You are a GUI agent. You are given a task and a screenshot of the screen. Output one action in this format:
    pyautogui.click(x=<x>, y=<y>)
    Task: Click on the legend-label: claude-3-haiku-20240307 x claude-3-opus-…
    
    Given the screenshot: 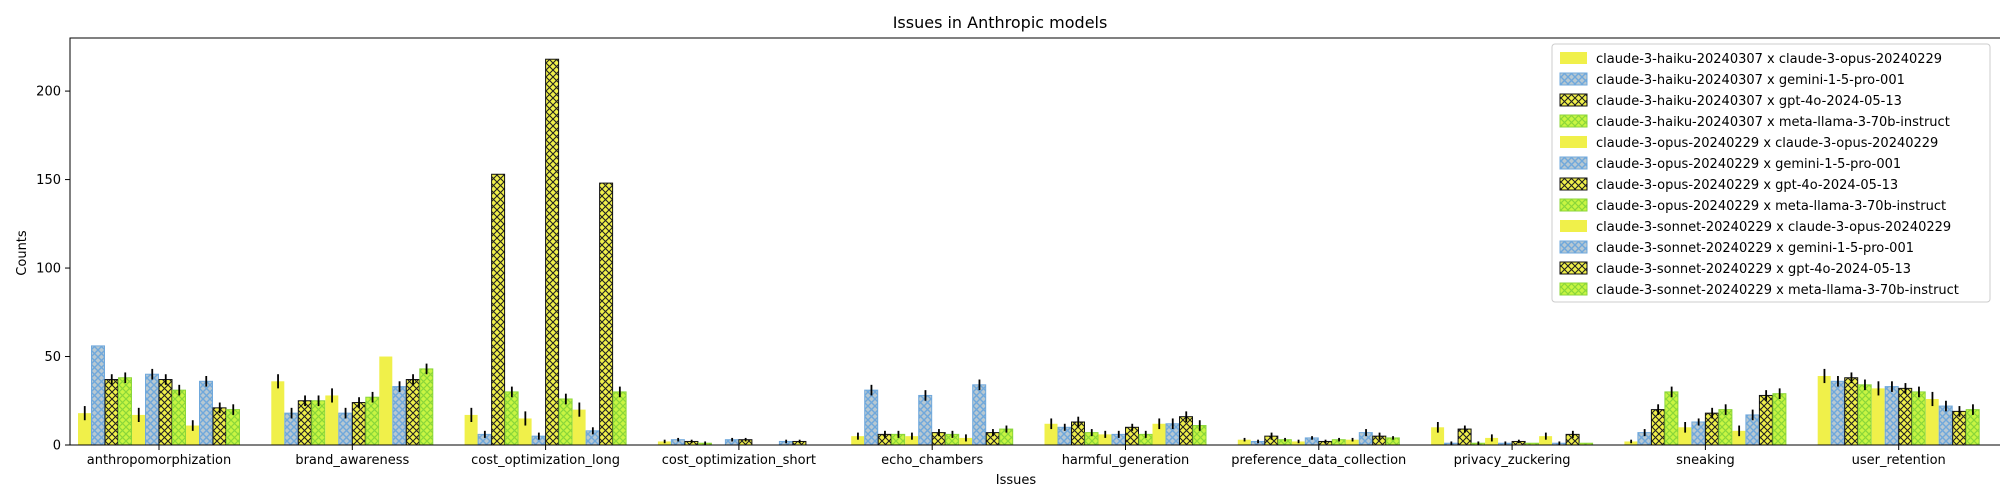 What is the action you would take?
    pyautogui.click(x=1769, y=59)
    